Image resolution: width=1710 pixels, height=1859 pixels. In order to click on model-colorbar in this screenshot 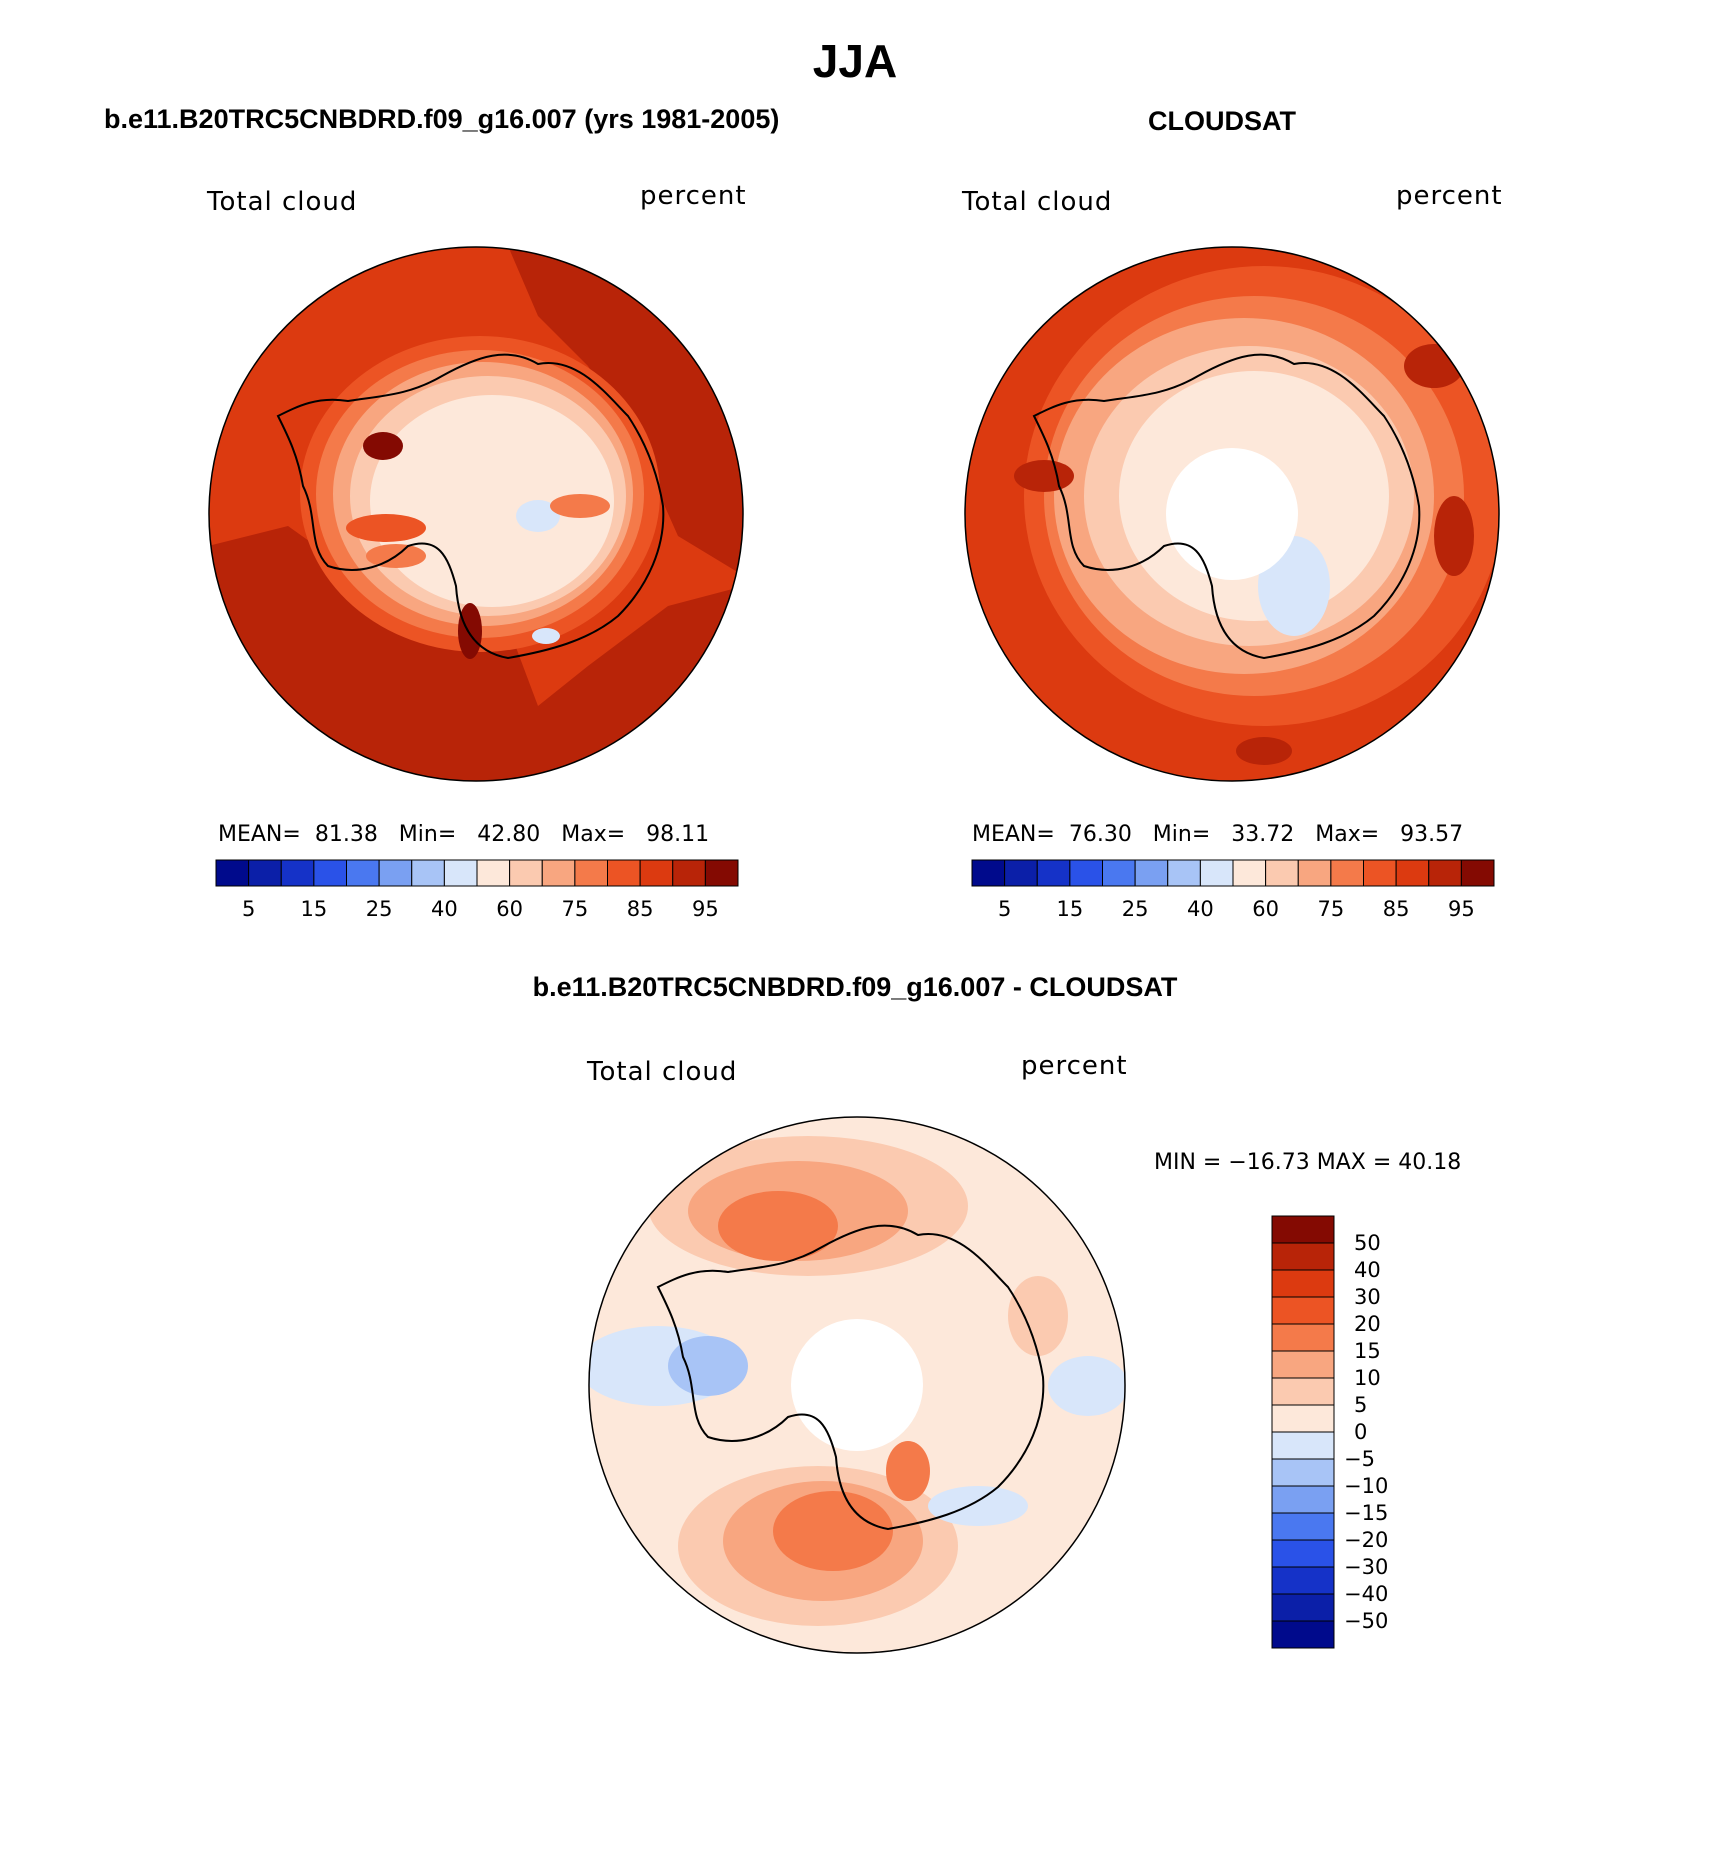, I will do `click(477, 873)`.